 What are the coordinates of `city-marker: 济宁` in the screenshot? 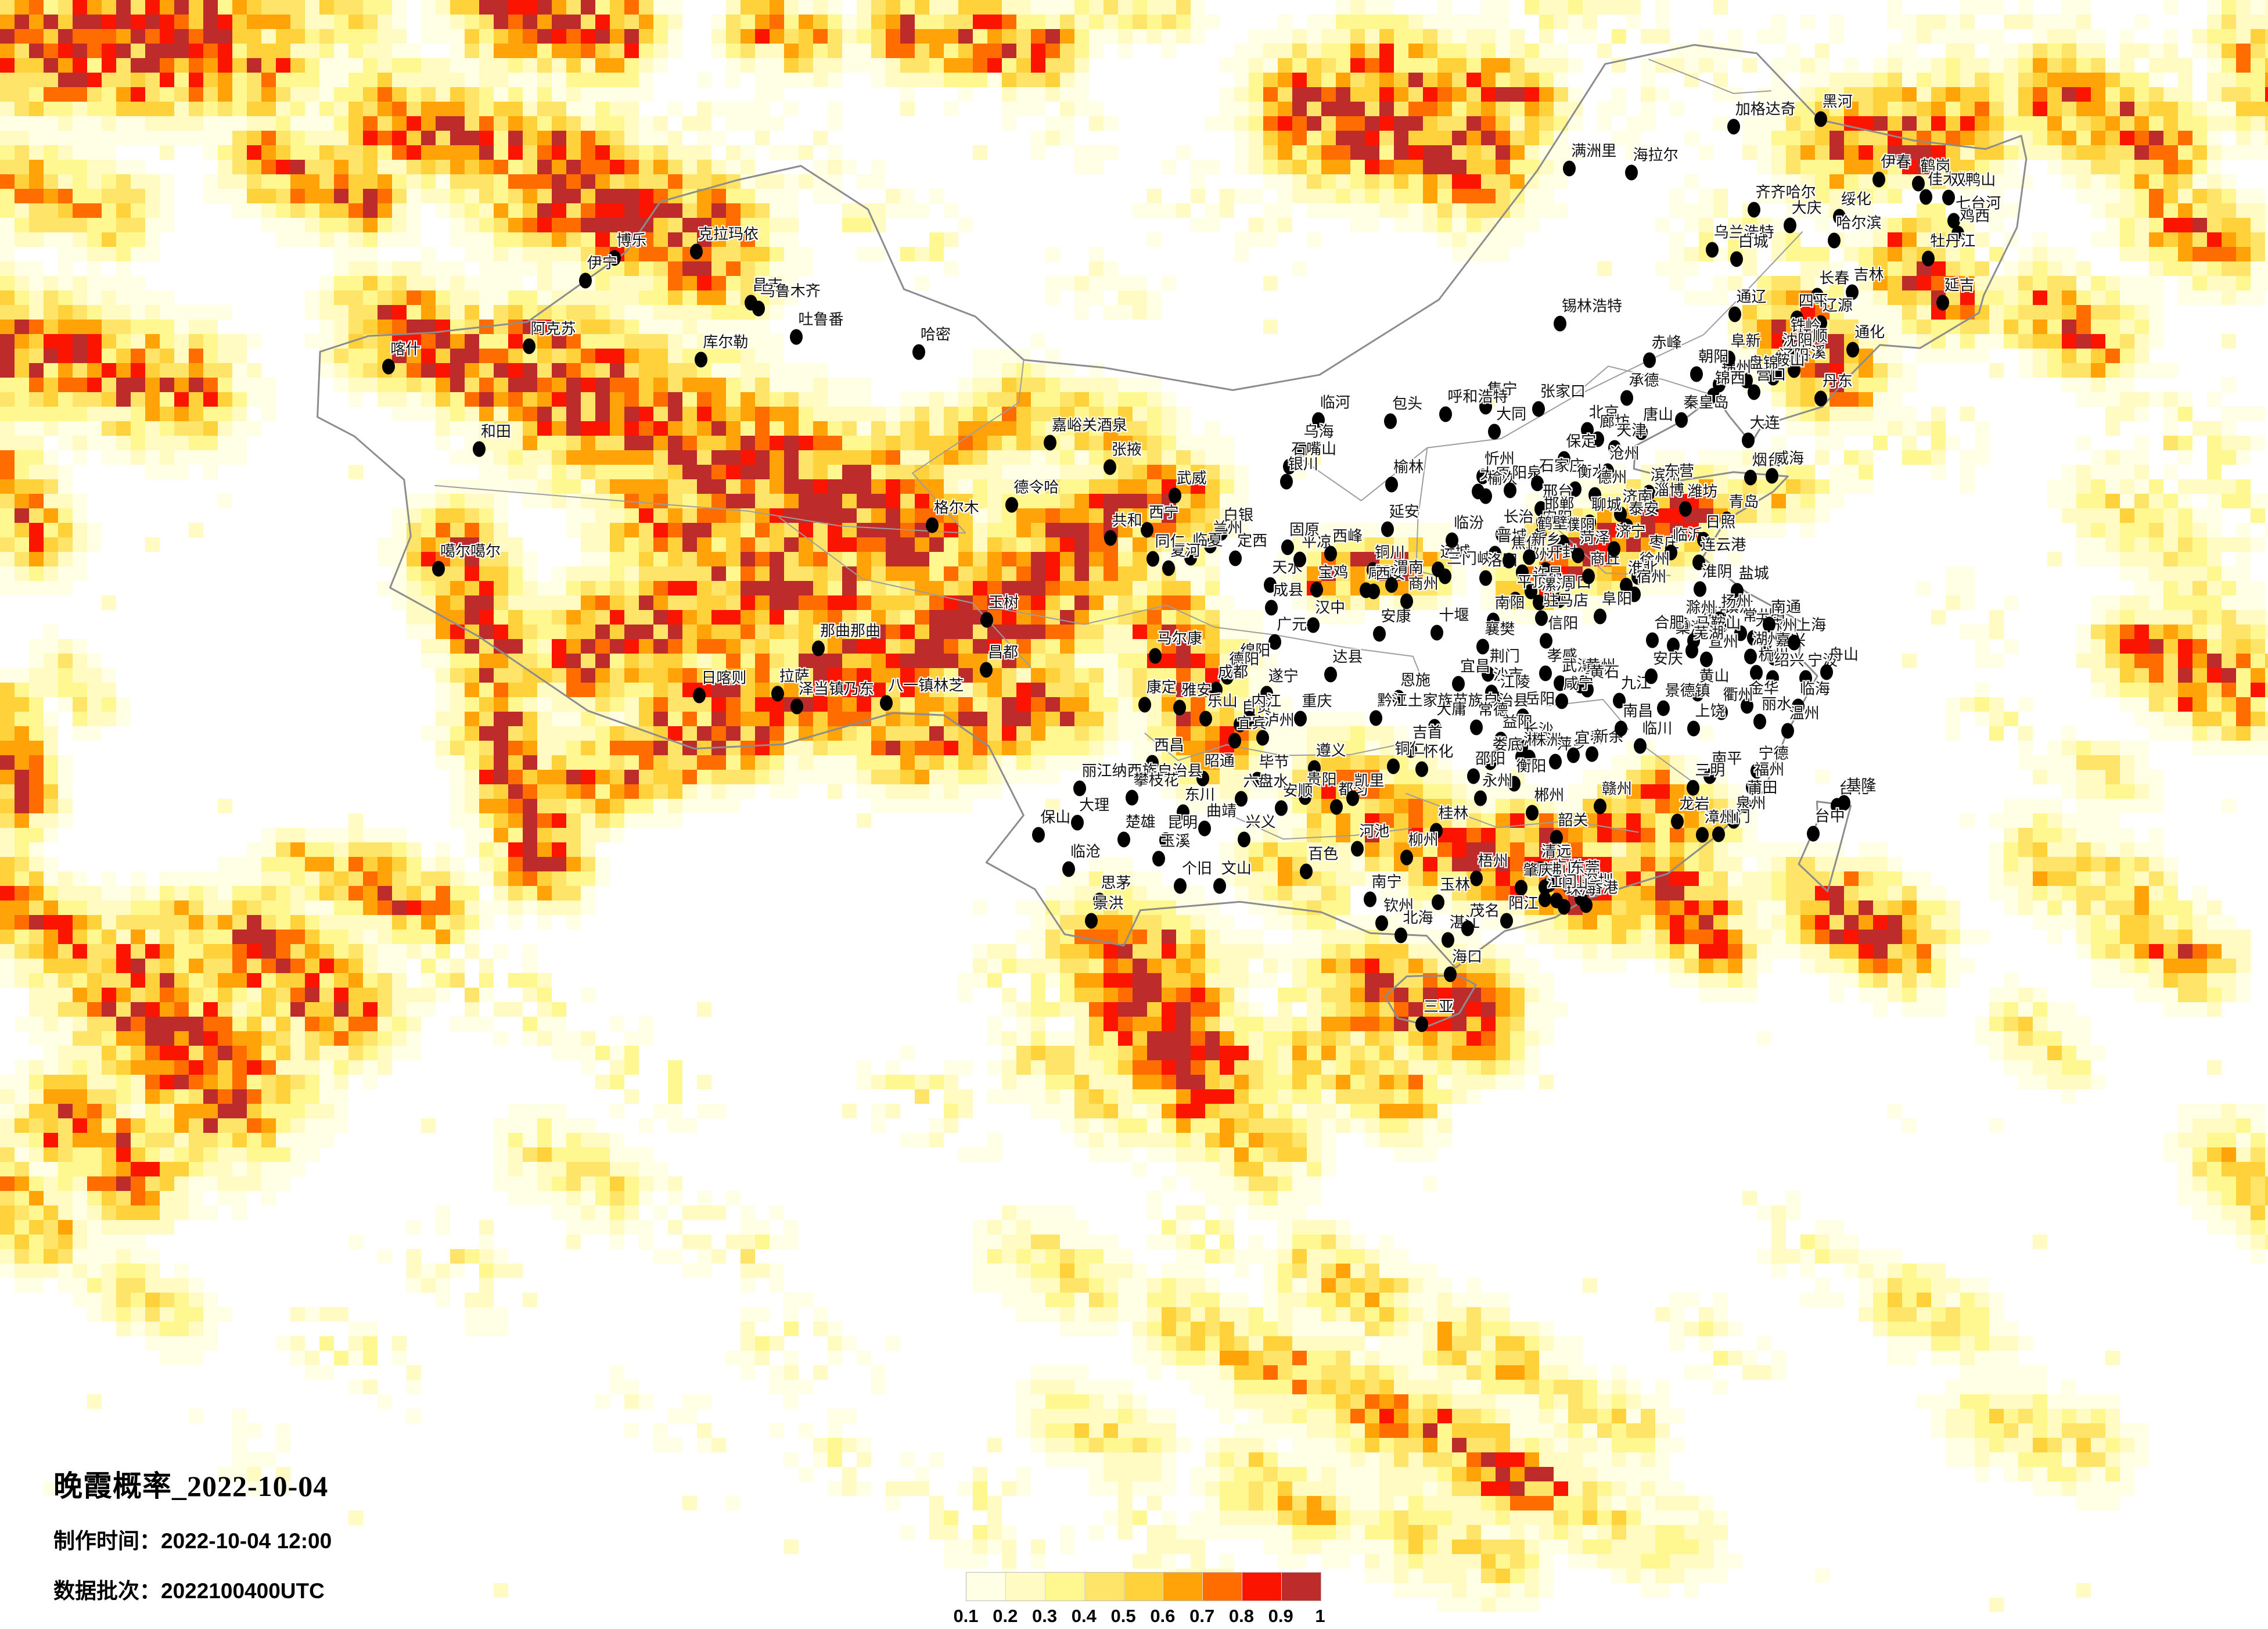 It's located at (1626, 540).